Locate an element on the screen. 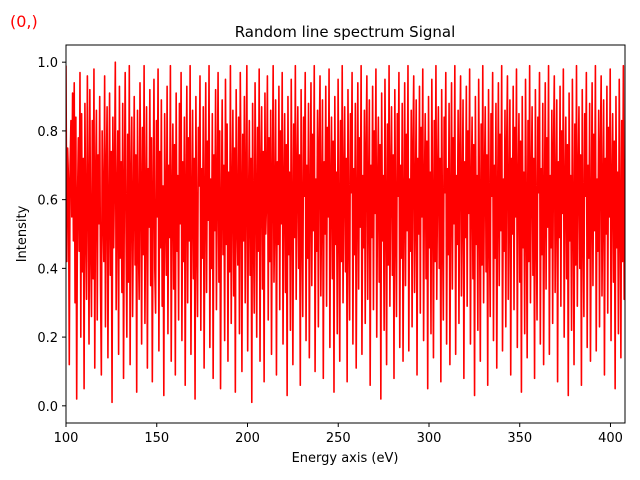 The height and width of the screenshot is (480, 640). x-axis-ticks: 100 150 200 250 300 350 400 is located at coordinates (338, 434).